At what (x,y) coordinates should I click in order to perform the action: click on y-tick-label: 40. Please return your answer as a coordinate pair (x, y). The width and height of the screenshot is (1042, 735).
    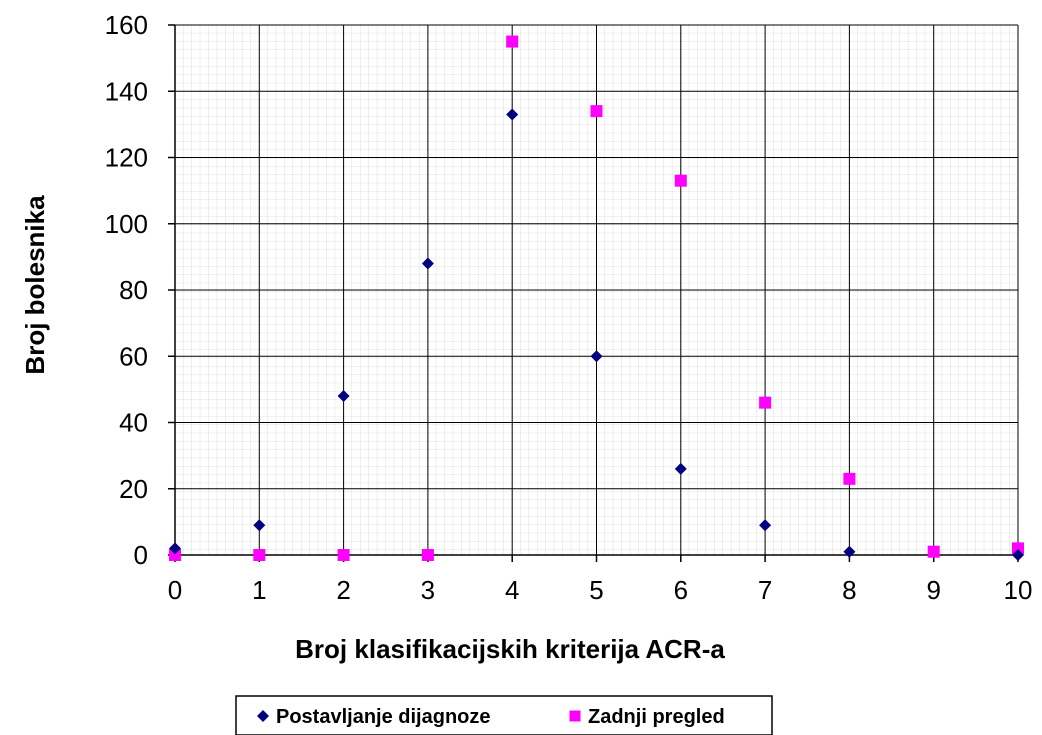
    Looking at the image, I should click on (133, 423).